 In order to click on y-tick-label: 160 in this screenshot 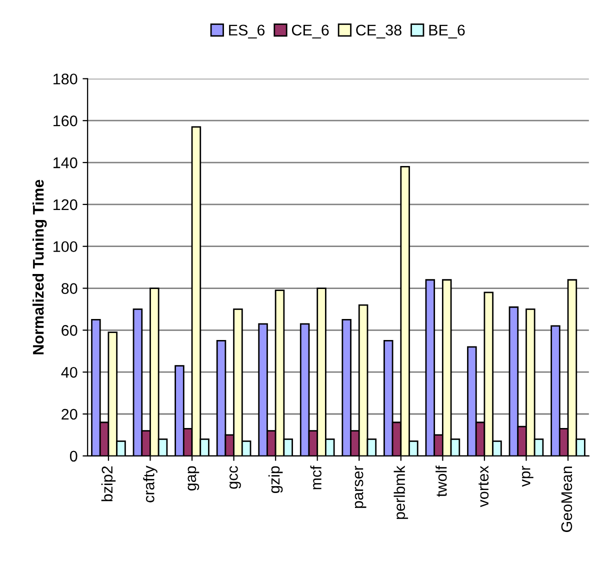, I will do `click(66, 120)`.